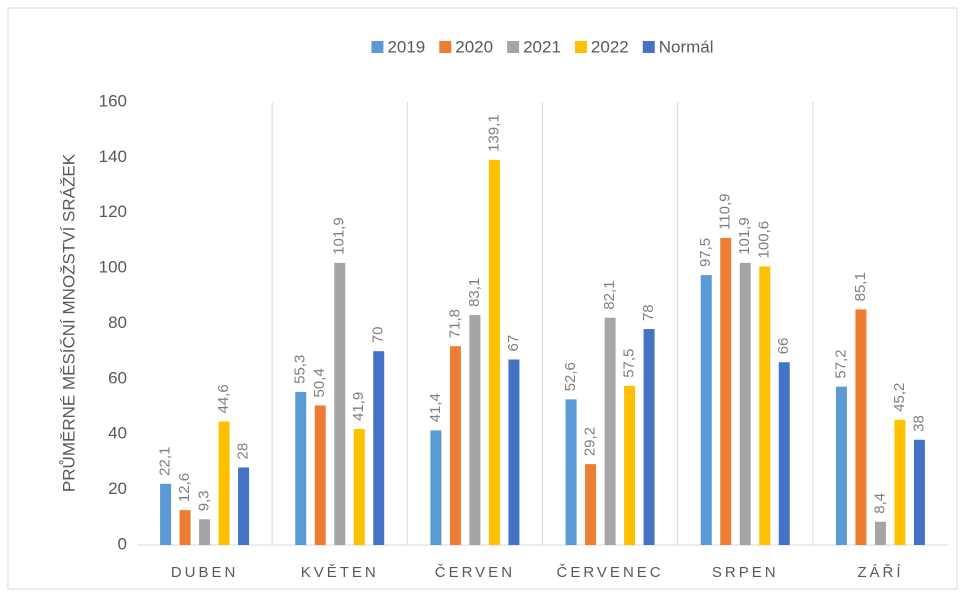  What do you see at coordinates (117, 433) in the screenshot?
I see `y-tick-label: 40` at bounding box center [117, 433].